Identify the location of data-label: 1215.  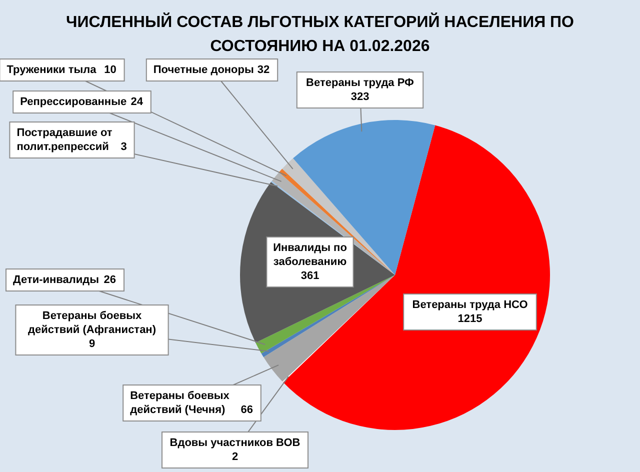
(470, 319).